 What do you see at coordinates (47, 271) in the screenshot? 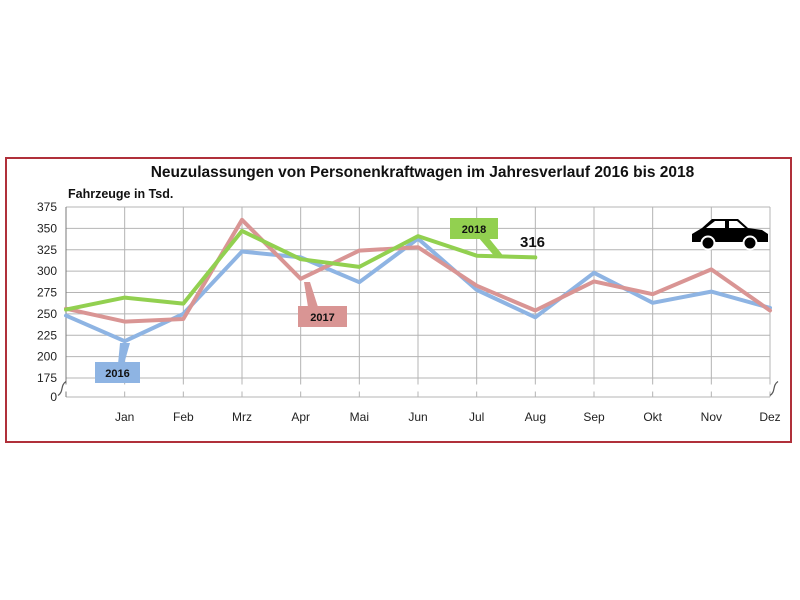
I see `y-tick-label: 300` at bounding box center [47, 271].